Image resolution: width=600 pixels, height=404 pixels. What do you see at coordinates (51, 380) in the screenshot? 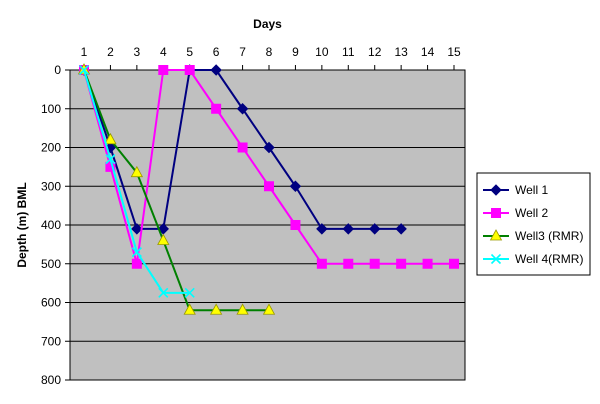
I see `y-tick-label: 800` at bounding box center [51, 380].